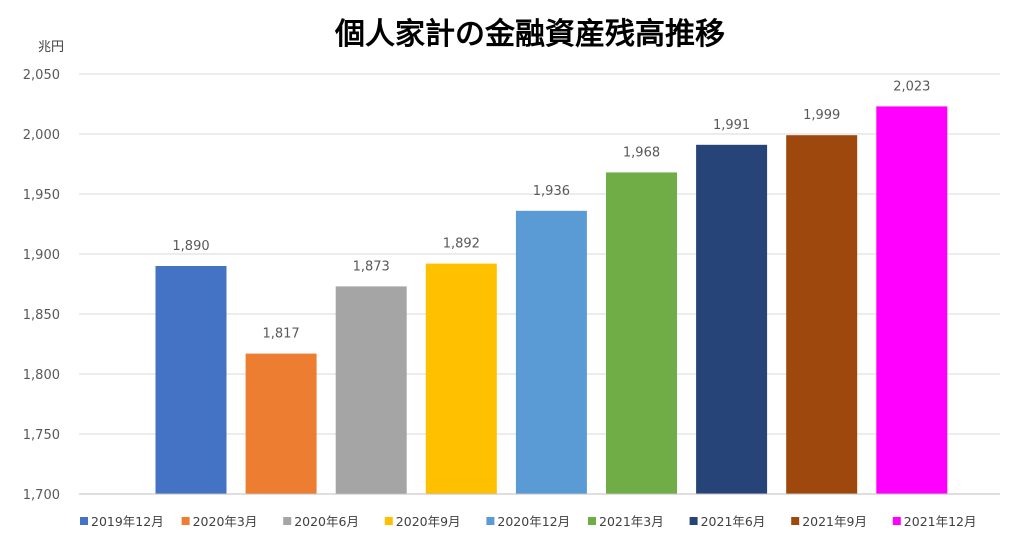 Image resolution: width=1024 pixels, height=543 pixels. Describe the element at coordinates (461, 244) in the screenshot. I see `data-label: 1,892` at that location.